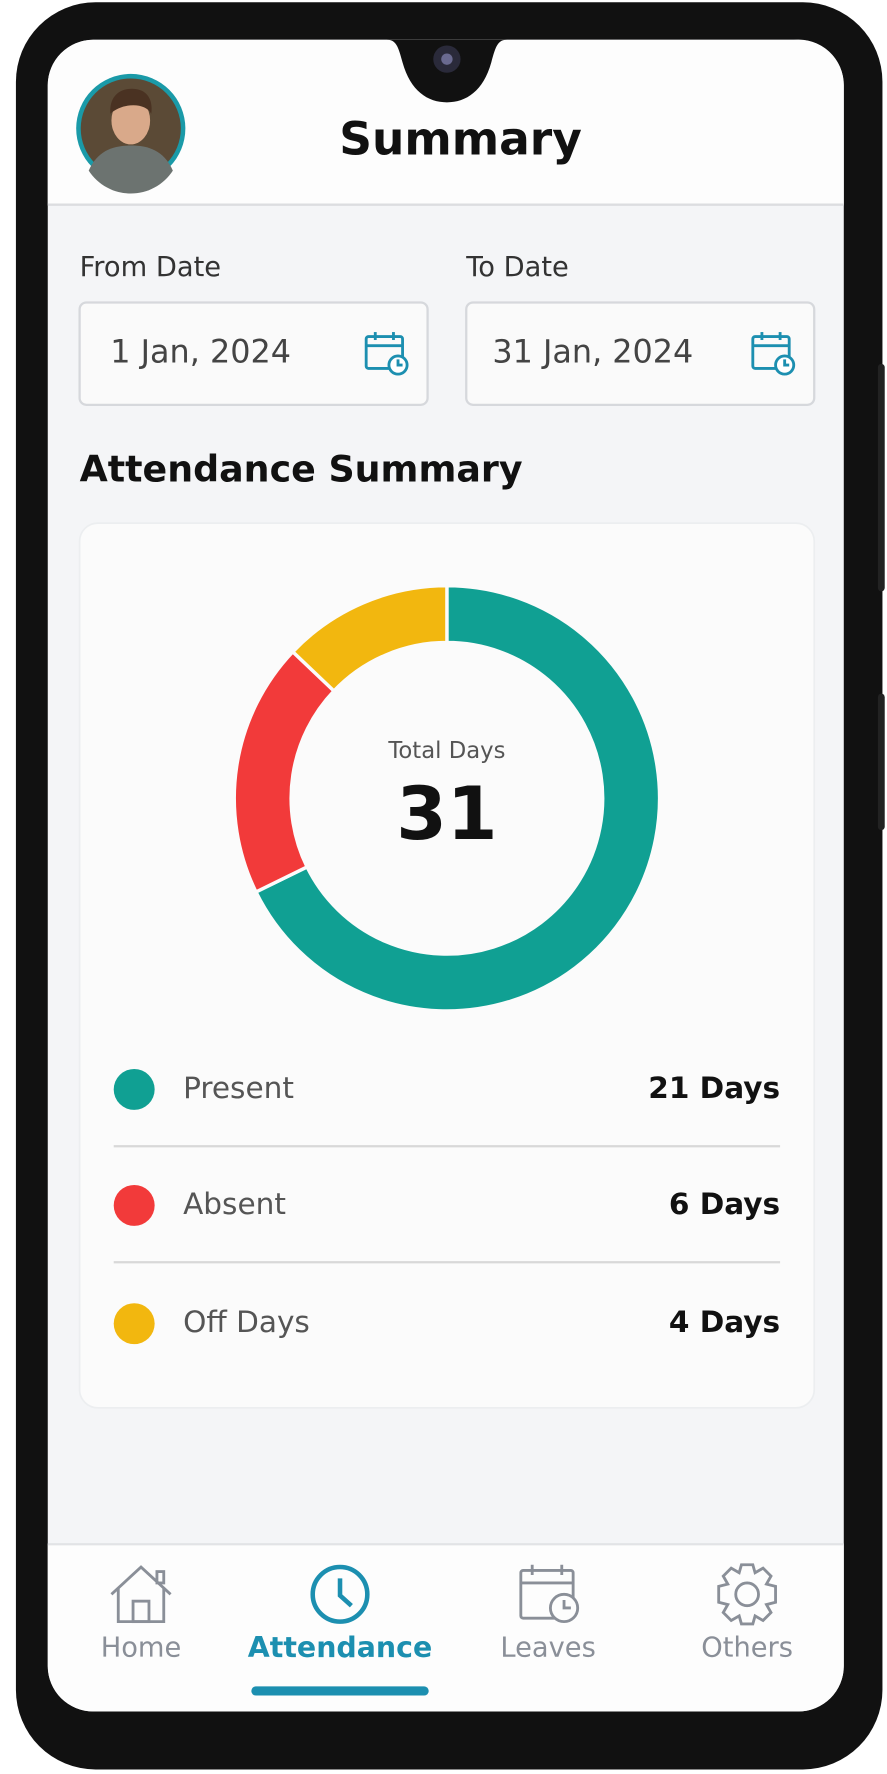 This screenshot has height=1774, width=887. I want to click on nav-label: Leaves, so click(547, 1647).